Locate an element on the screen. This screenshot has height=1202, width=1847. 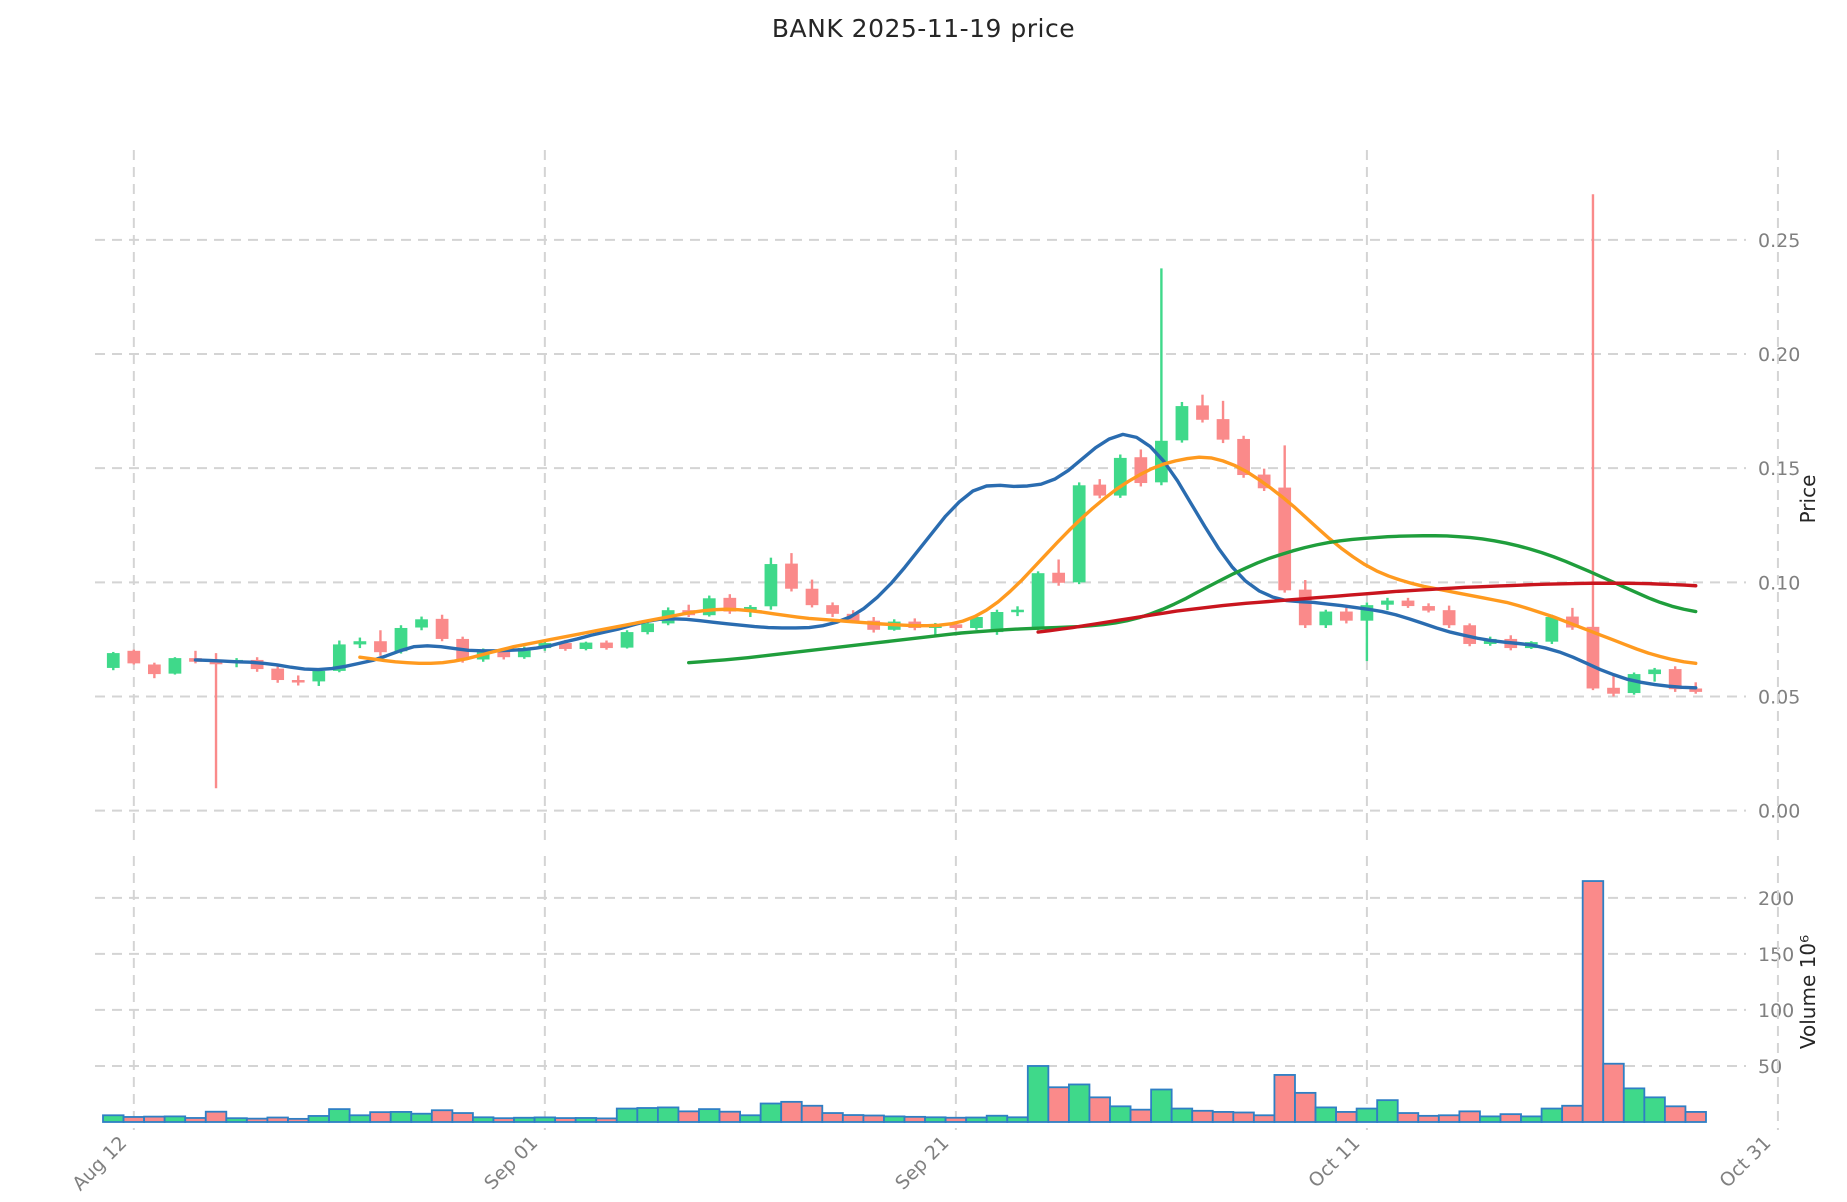
price-tick-label: 0.05 is located at coordinates (1779, 697).